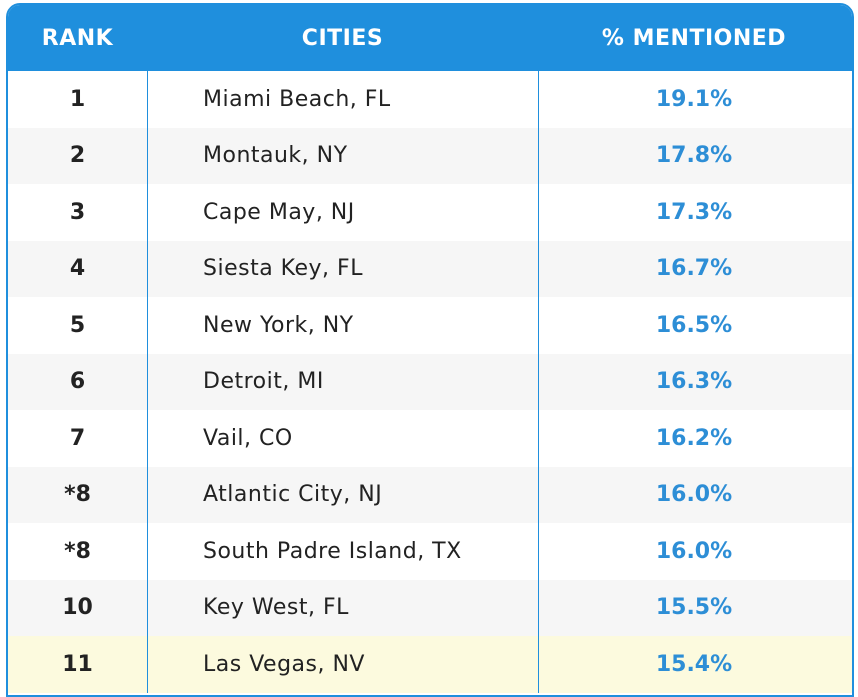 The height and width of the screenshot is (697, 858). What do you see at coordinates (77, 608) in the screenshot?
I see `rank-cell: 10` at bounding box center [77, 608].